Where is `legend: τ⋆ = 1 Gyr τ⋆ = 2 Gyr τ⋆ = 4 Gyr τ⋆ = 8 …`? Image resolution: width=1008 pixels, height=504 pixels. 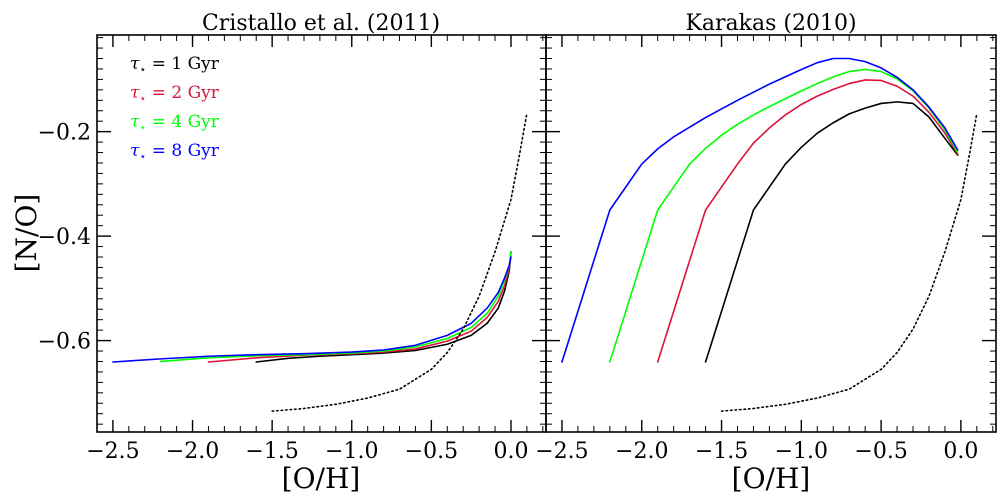
legend: τ⋆ = 1 Gyr τ⋆ = 2 Gyr τ⋆ = 4 Gyr τ⋆ = 8 … is located at coordinates (175, 108).